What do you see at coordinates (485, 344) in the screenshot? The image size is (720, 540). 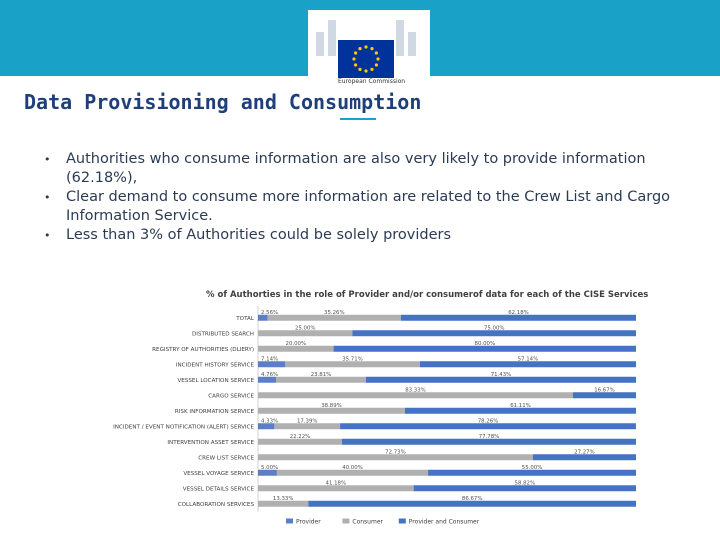 I see `data-label: 80.00%` at bounding box center [485, 344].